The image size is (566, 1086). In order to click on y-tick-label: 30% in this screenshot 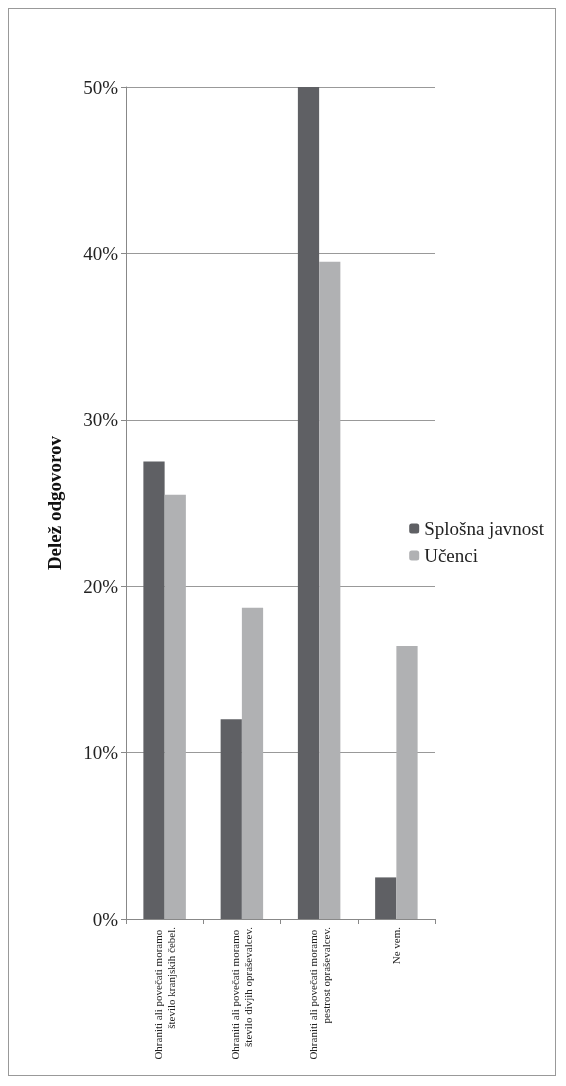, I will do `click(101, 420)`.